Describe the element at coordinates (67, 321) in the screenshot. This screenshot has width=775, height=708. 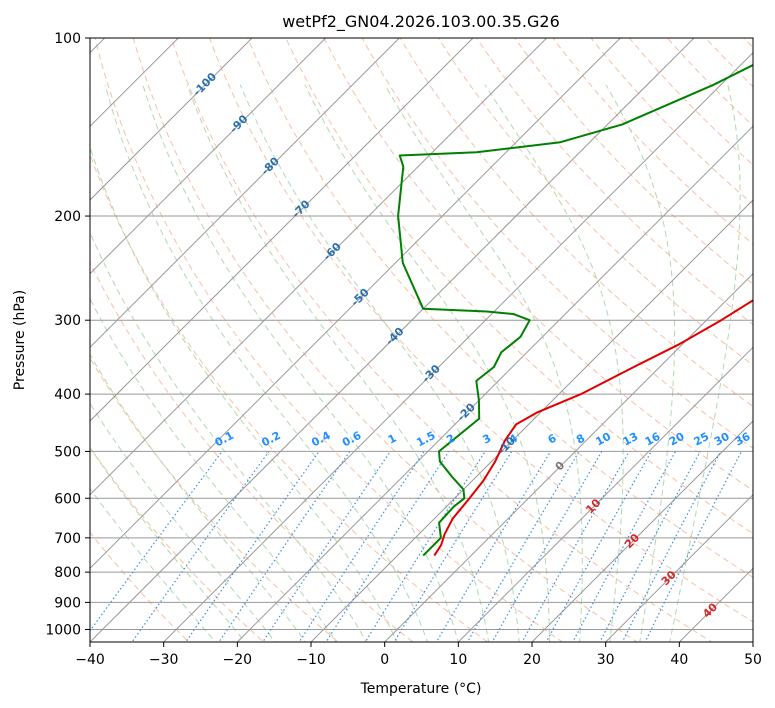
I see `y-tick-label: 300` at that location.